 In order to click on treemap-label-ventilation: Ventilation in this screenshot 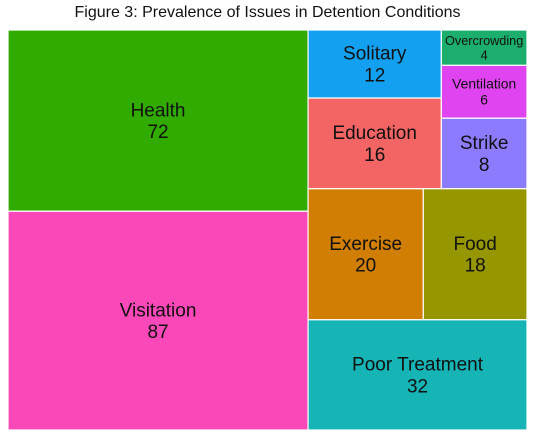, I will do `click(484, 84)`.